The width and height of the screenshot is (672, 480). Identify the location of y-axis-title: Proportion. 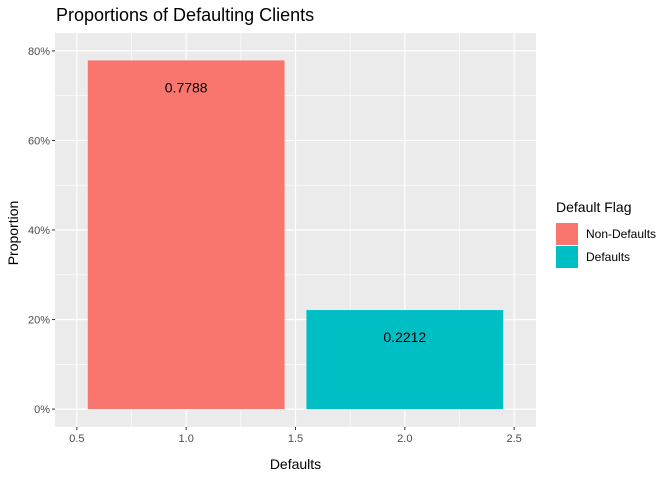
(13, 233).